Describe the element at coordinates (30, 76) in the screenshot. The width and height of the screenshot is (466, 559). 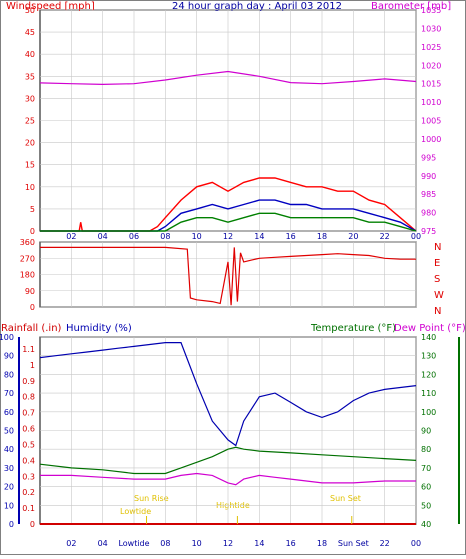
I see `wind-axis-tick: 35` at that location.